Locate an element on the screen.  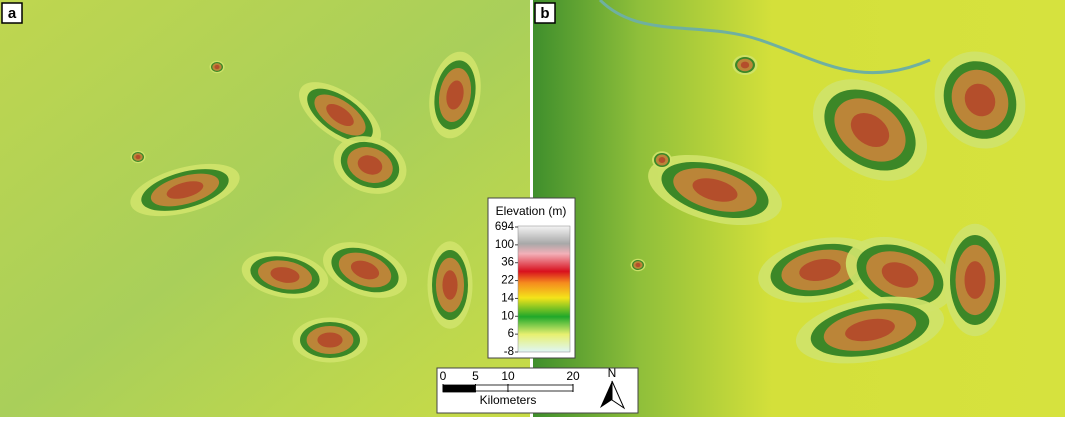
scale-tick-label: 5 is located at coordinates (475, 376).